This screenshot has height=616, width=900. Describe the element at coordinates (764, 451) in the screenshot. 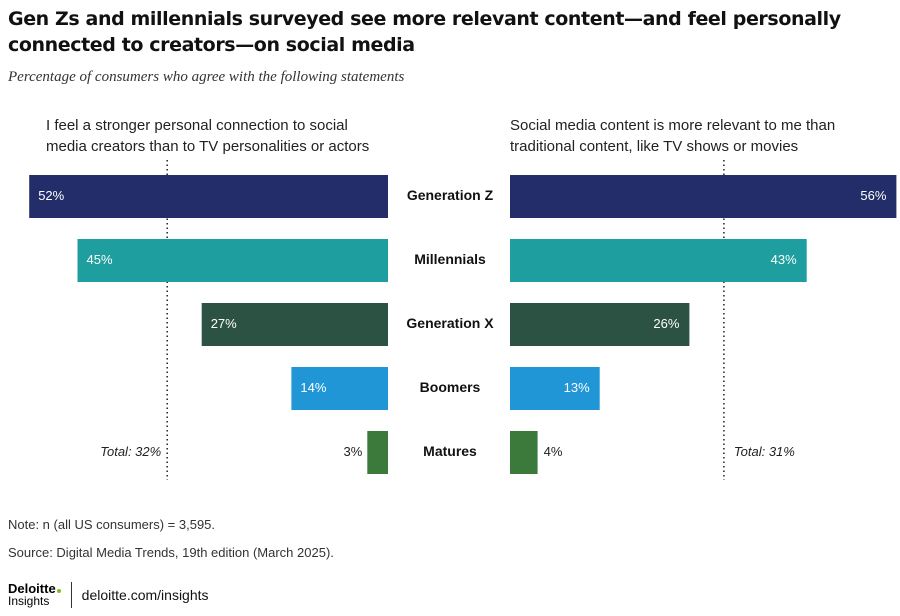

I see `right-total-label: Total: 31%` at that location.